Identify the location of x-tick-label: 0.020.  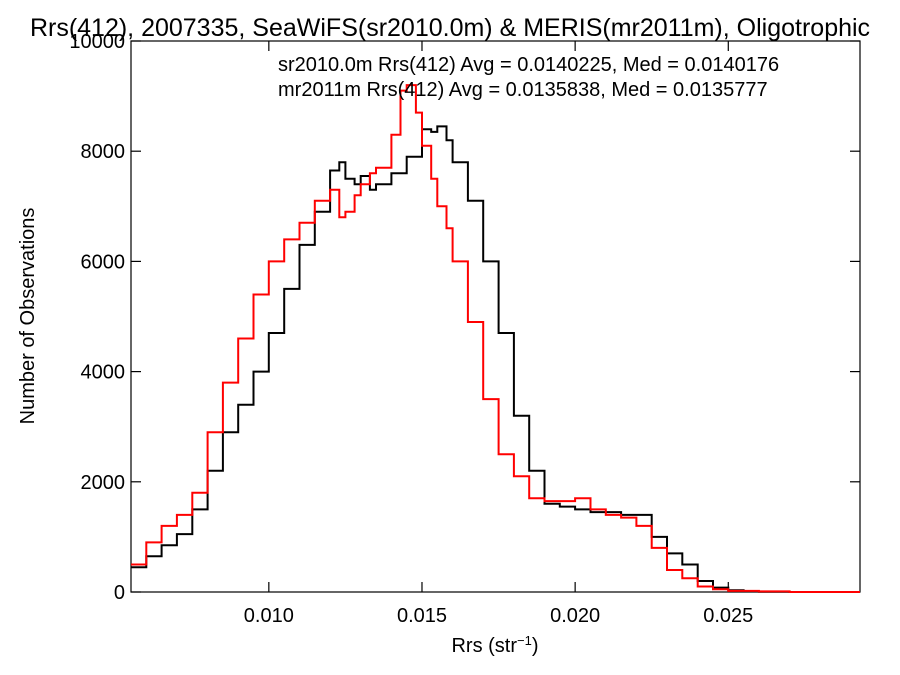
(575, 616).